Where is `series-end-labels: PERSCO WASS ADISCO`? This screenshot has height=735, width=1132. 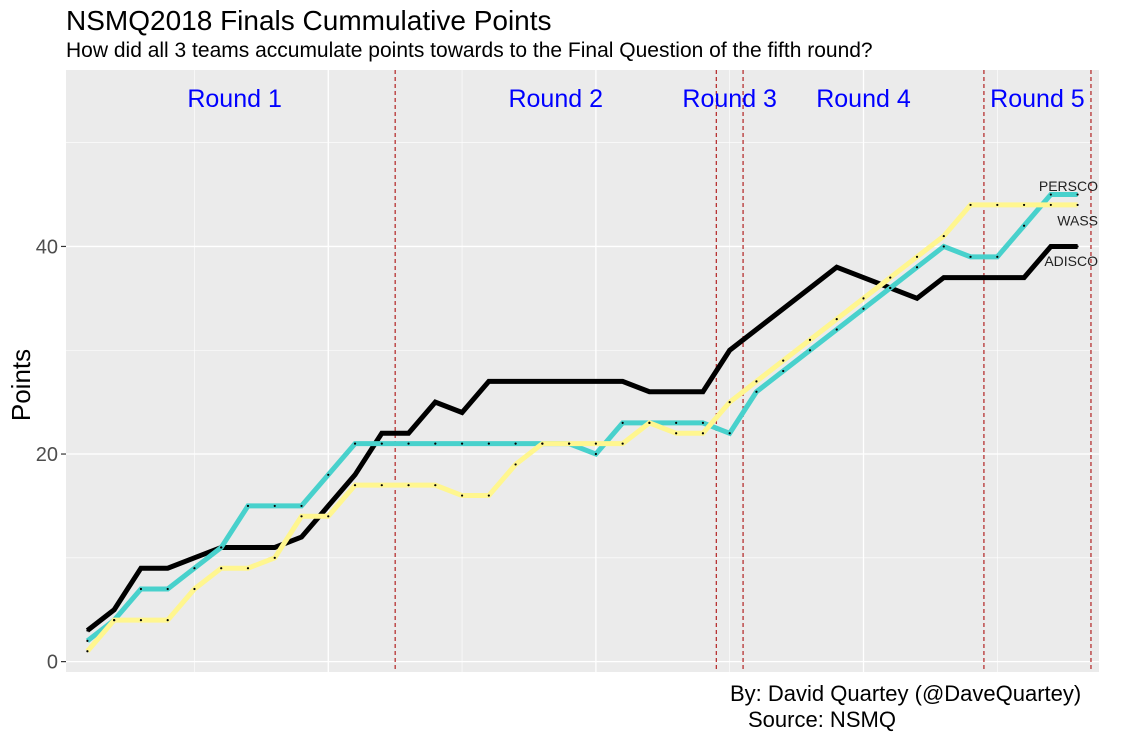 series-end-labels: PERSCO WASS ADISCO is located at coordinates (1068, 223).